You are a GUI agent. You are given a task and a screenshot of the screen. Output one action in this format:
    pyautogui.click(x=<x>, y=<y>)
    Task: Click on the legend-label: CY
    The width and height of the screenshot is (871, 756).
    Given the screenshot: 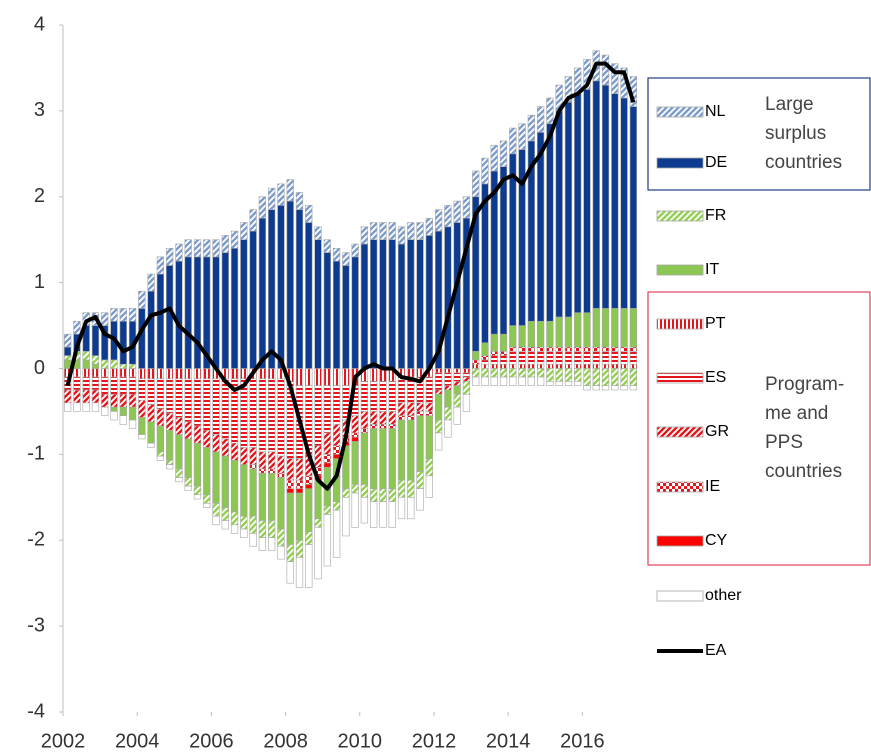 What is the action you would take?
    pyautogui.click(x=716, y=540)
    